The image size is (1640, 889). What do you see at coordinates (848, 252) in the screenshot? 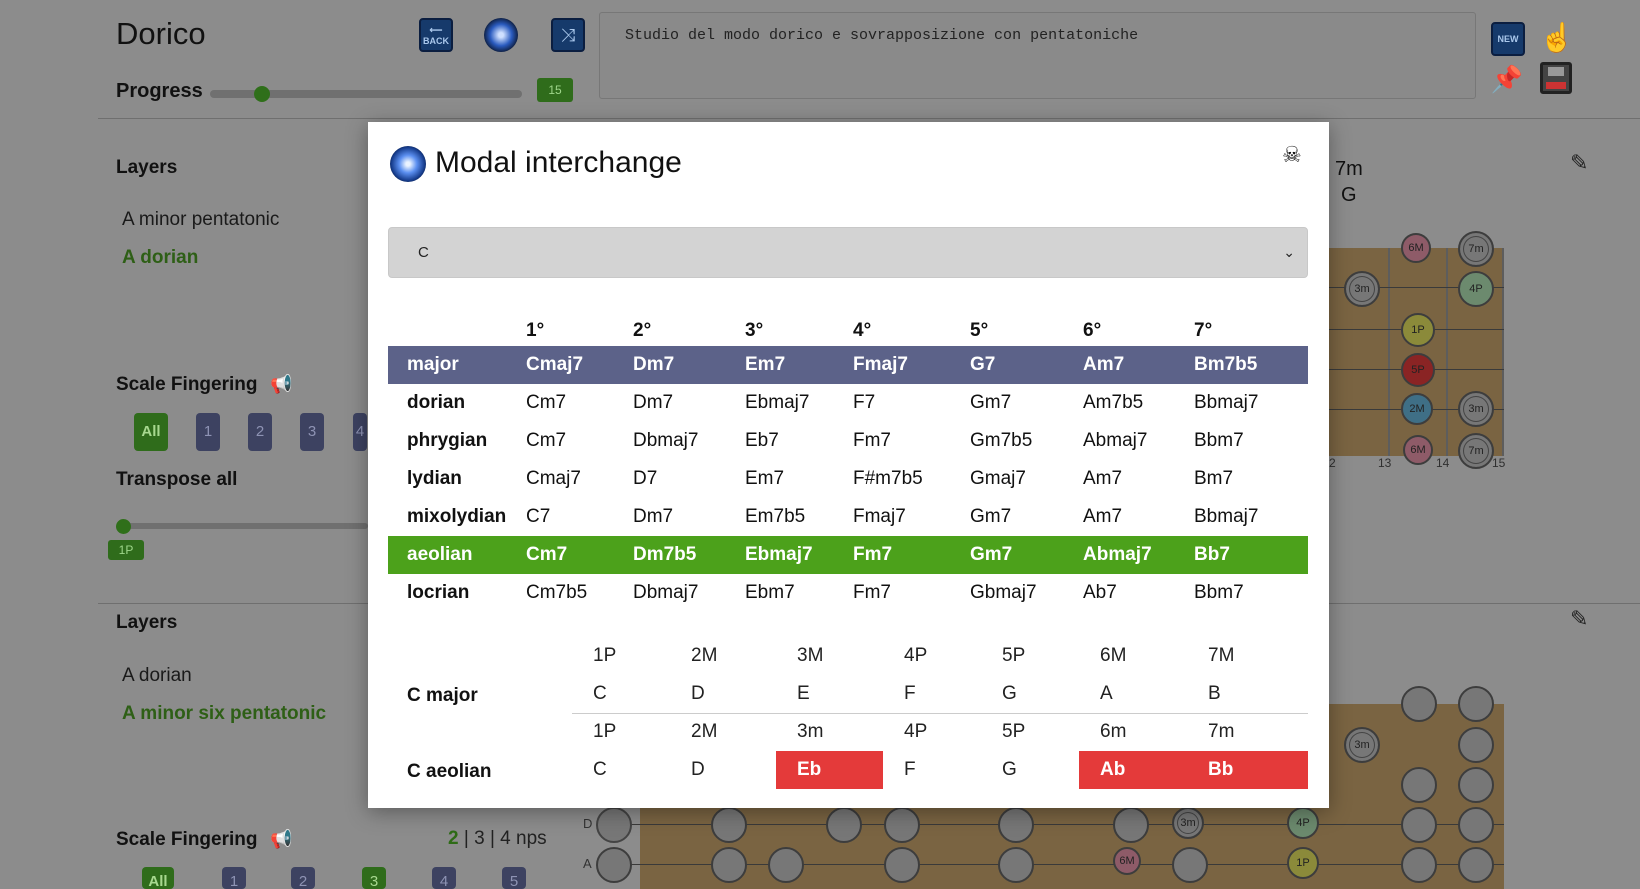
I see `key-select: C ⌄` at bounding box center [848, 252].